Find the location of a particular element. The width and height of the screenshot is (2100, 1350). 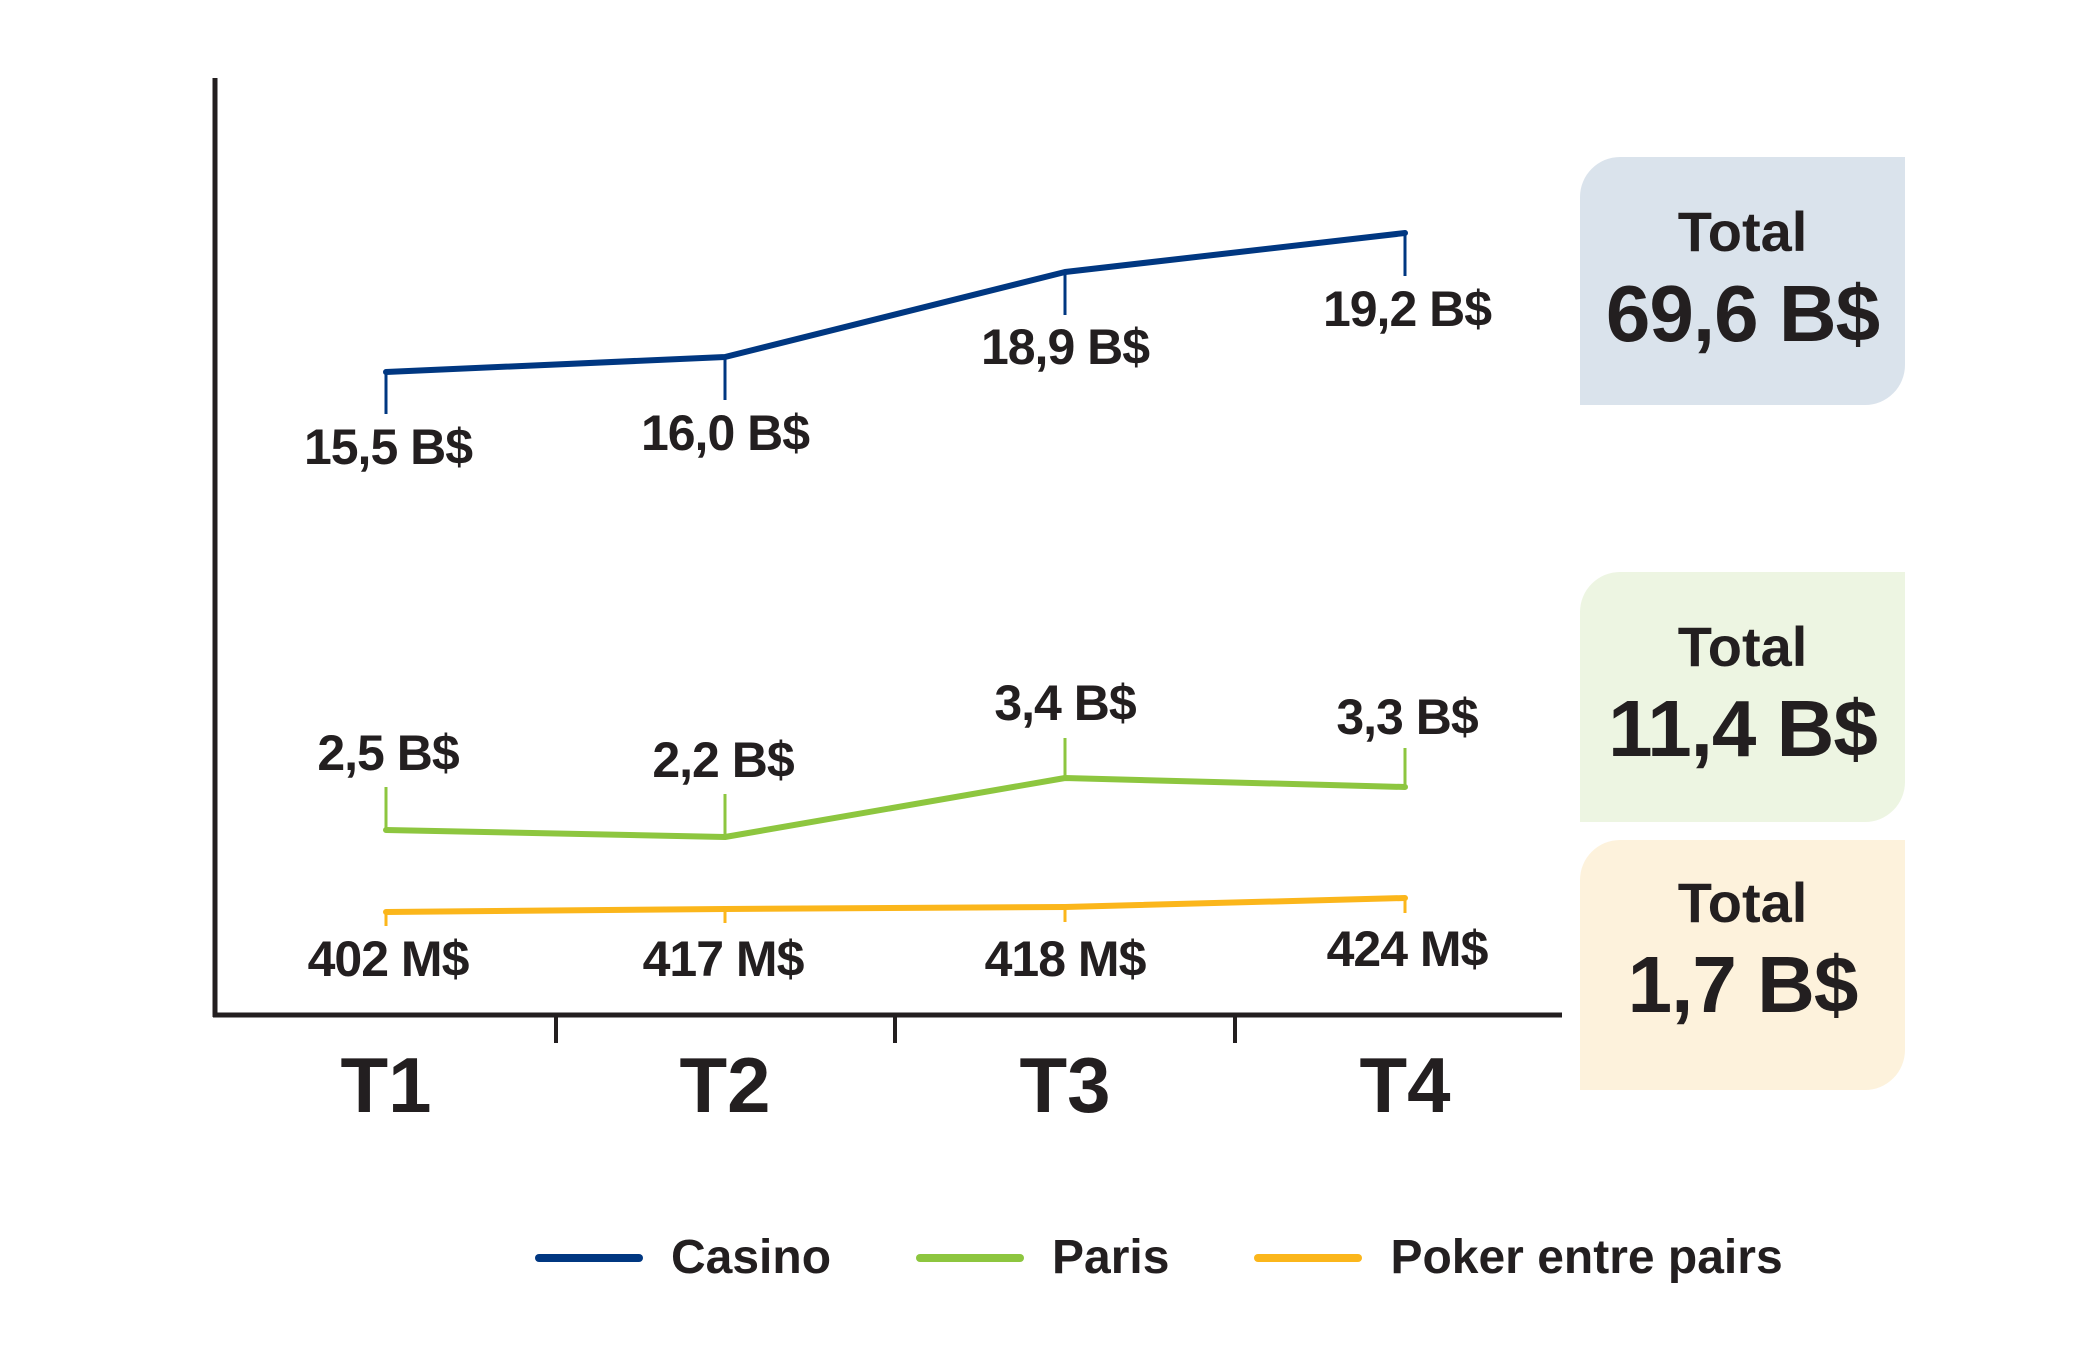

series-poker is located at coordinates (895, 910).